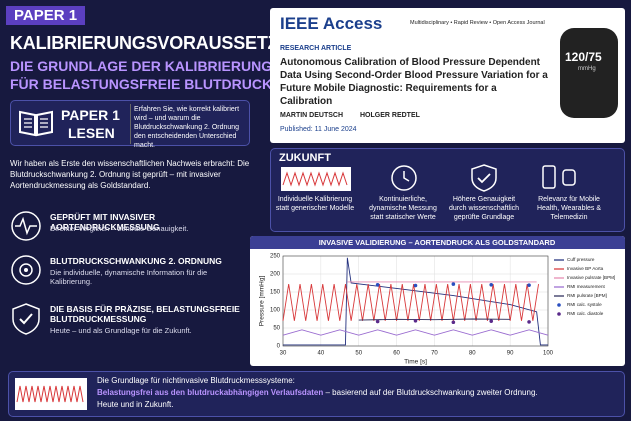 This screenshot has width=631, height=421. I want to click on x-tick-label: 80, so click(472, 354).